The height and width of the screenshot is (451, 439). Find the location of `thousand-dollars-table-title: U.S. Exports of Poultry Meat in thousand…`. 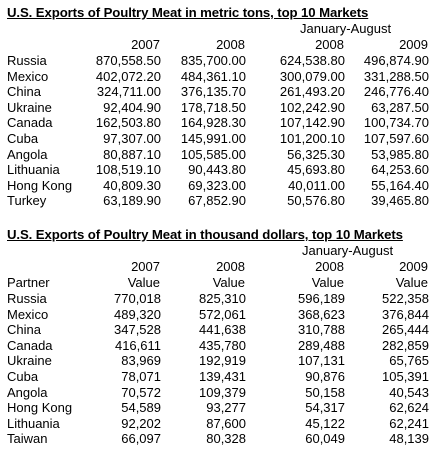

thousand-dollars-table-title: U.S. Exports of Poultry Meat in thousand… is located at coordinates (205, 234).